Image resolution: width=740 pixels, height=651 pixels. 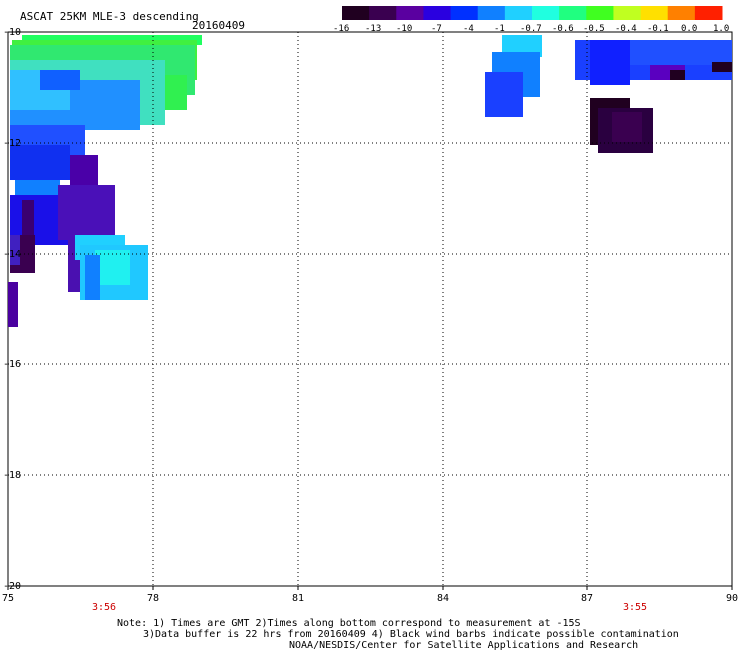 What do you see at coordinates (626, 29) in the screenshot?
I see `colorbar-label: -0.4` at bounding box center [626, 29].